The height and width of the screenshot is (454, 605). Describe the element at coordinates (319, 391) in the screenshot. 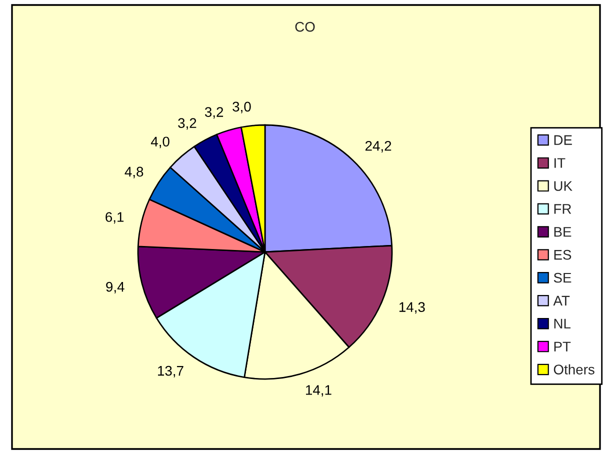

I see `data-label: 14,1` at that location.